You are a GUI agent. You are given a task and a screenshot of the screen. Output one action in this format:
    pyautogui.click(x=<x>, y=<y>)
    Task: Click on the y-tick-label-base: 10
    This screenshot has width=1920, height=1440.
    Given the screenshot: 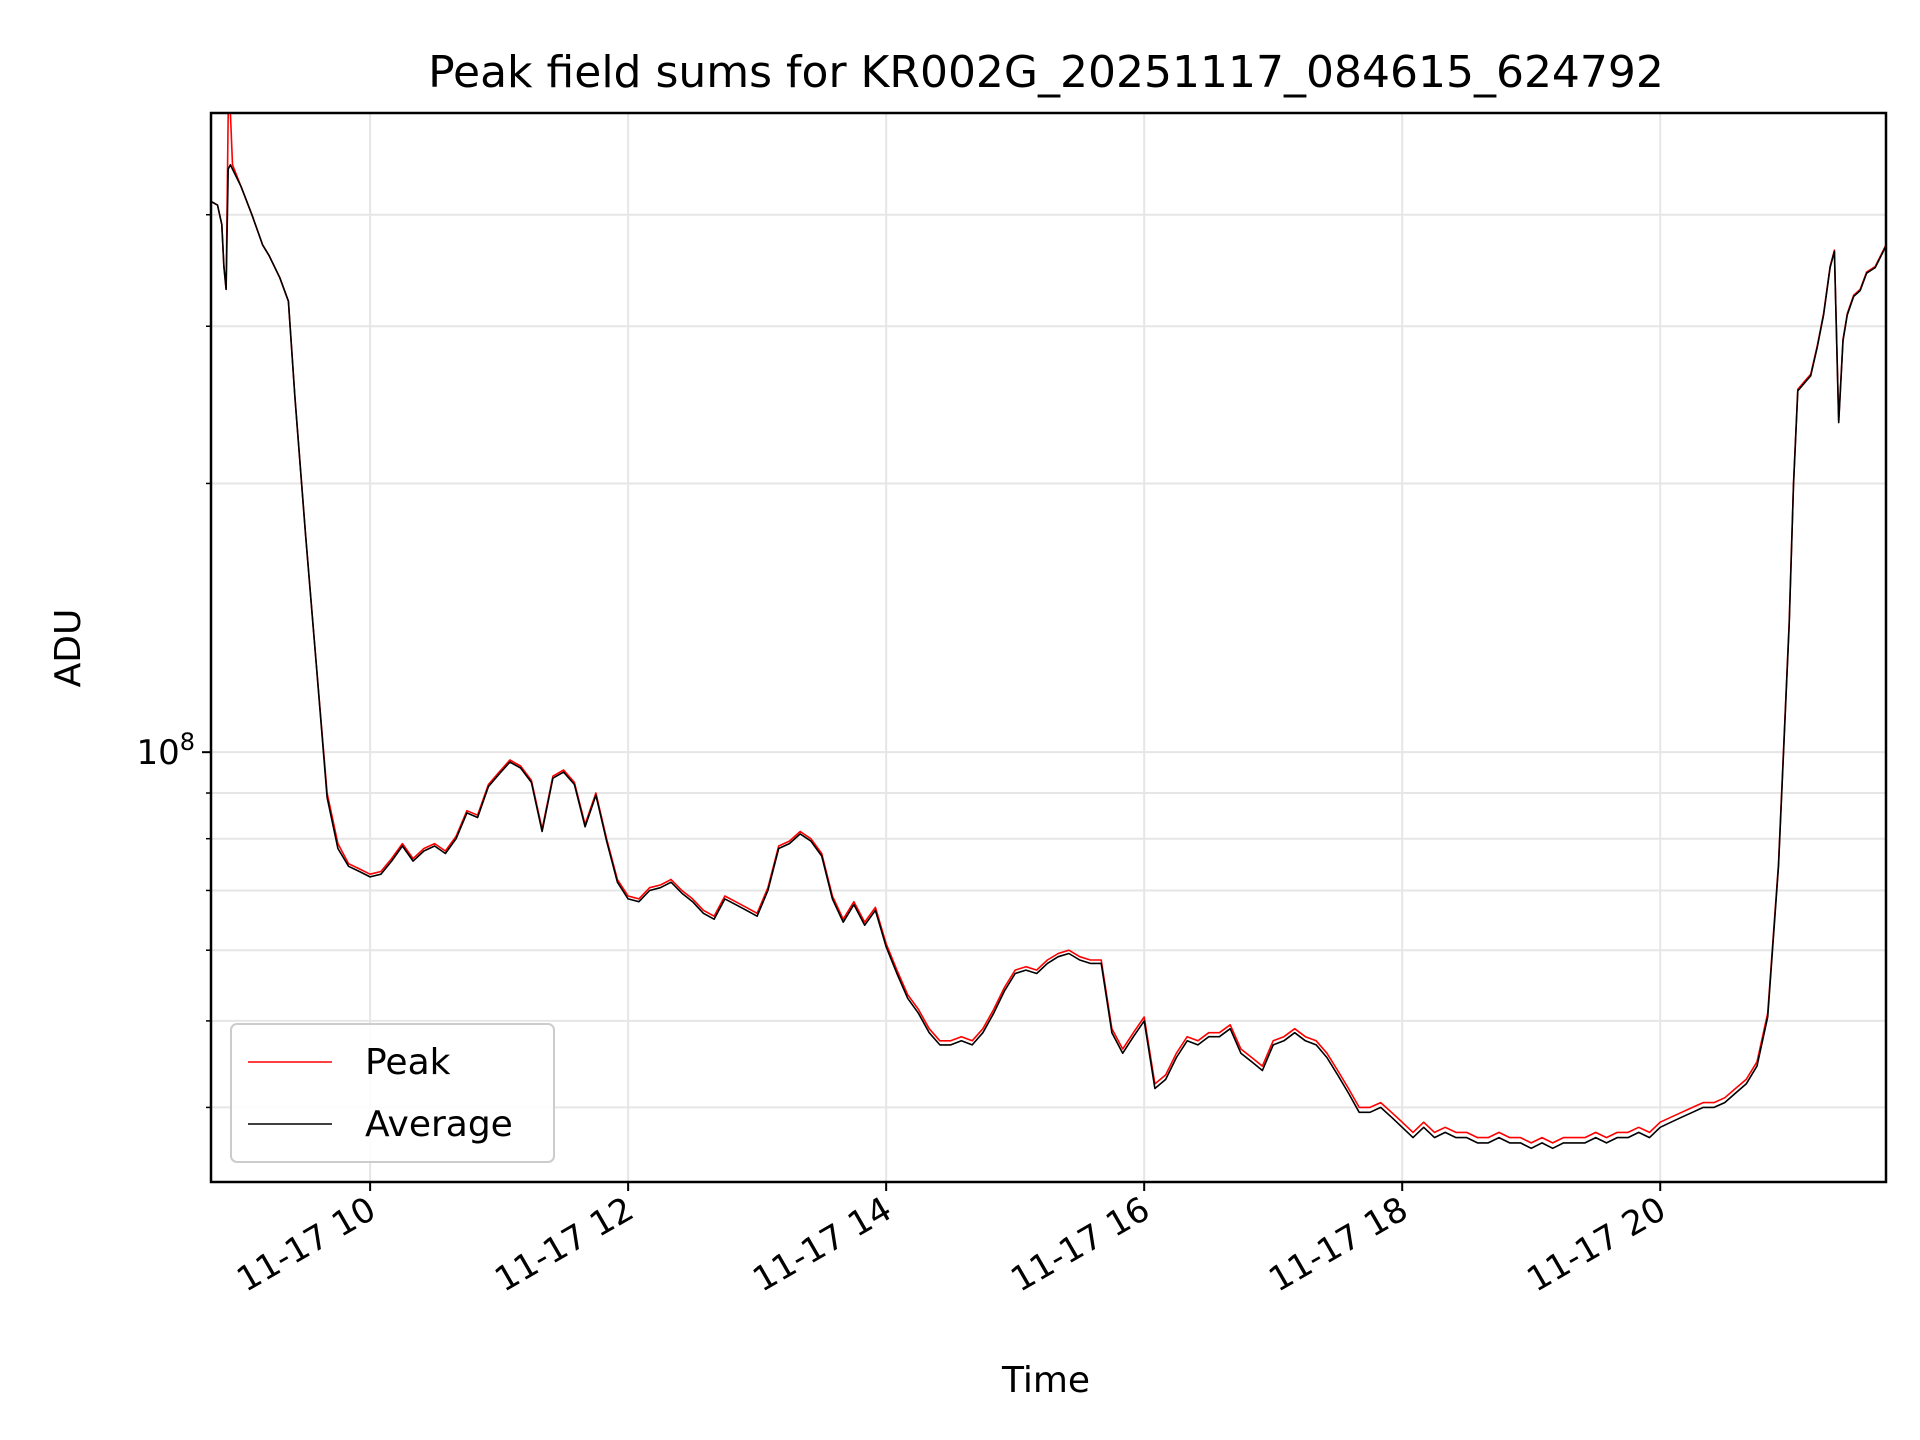 What is the action you would take?
    pyautogui.click(x=157, y=753)
    